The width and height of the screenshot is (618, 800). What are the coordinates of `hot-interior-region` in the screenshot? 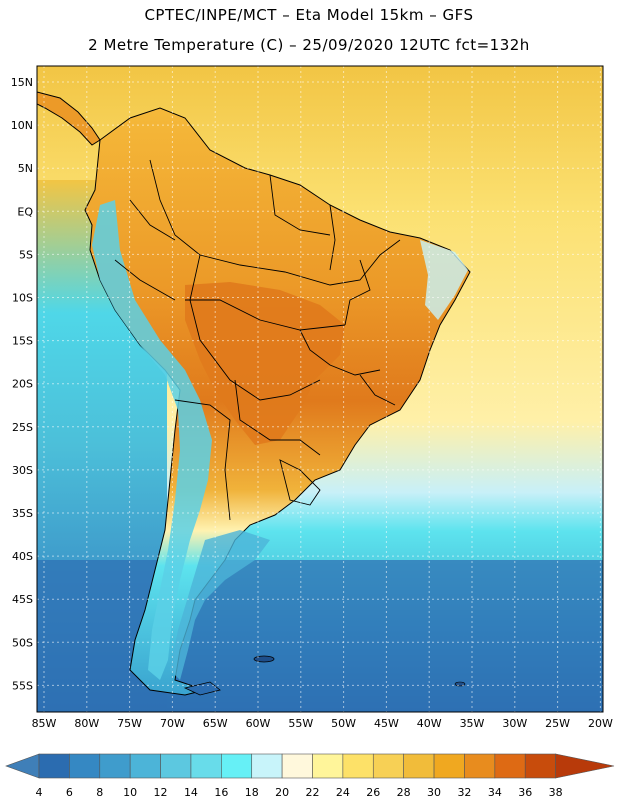 It's located at (265, 363).